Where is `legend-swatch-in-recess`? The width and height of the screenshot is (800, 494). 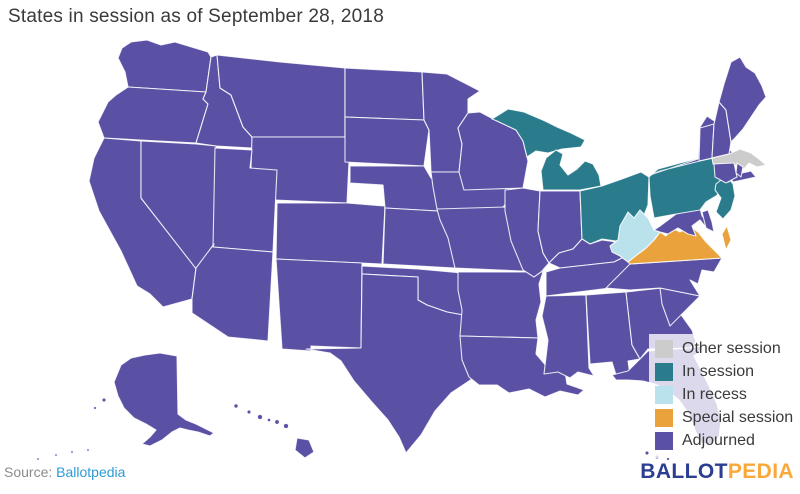
legend-swatch-in-recess is located at coordinates (664, 394).